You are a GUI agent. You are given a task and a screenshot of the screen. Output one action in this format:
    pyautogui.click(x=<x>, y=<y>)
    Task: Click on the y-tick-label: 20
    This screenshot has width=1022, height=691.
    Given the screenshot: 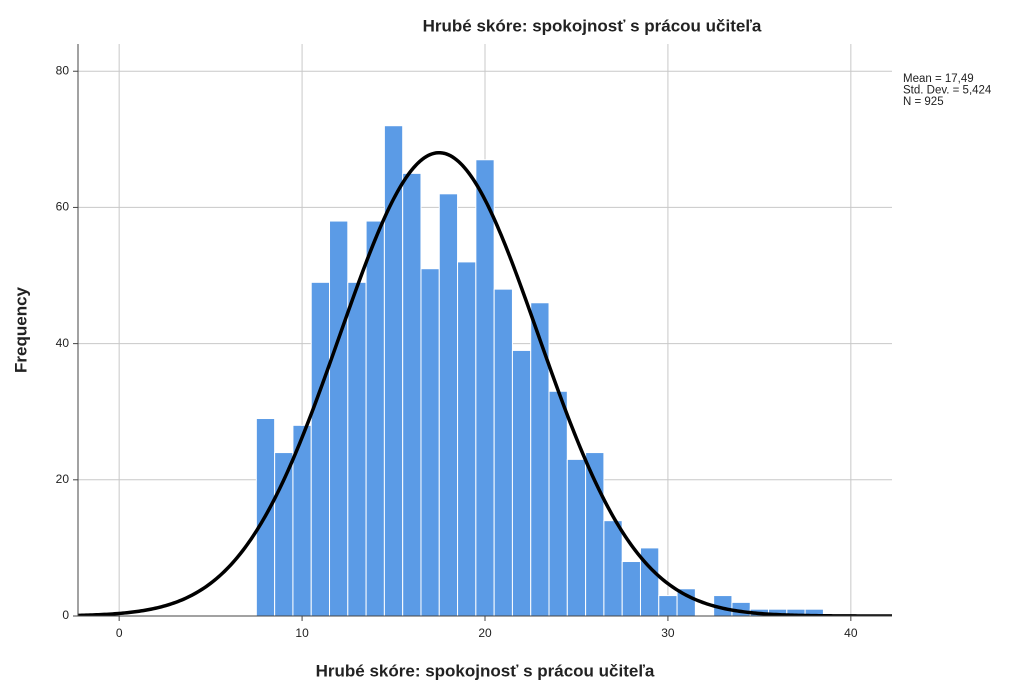 What is the action you would take?
    pyautogui.click(x=63, y=479)
    